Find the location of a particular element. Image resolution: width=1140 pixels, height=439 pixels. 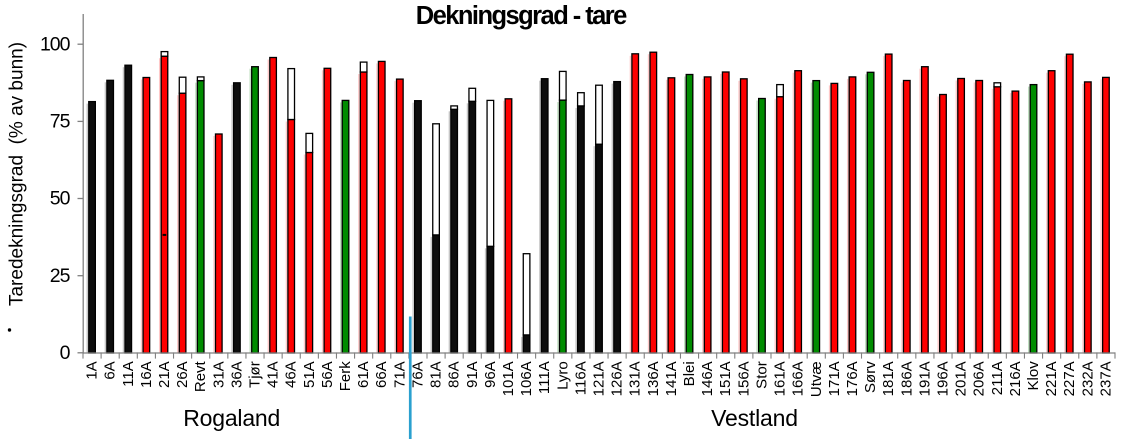

svg-text: Tjør is located at coordinates (255, 374).